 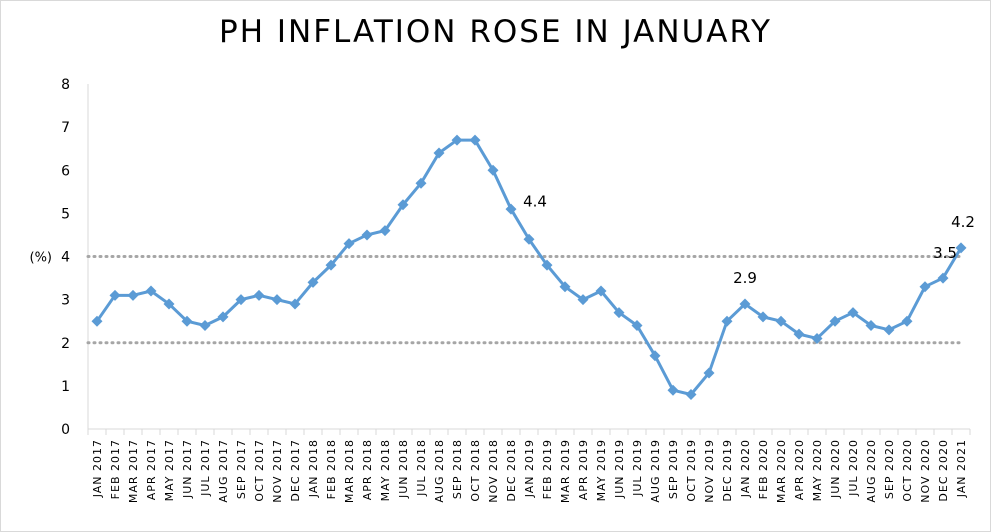 I want to click on x-tick-label: NOV 2020, so click(x=925, y=471).